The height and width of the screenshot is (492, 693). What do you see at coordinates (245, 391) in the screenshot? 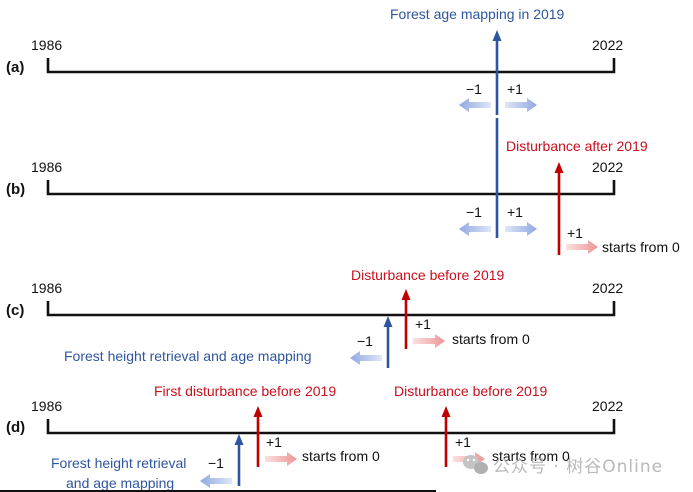
I see `first-disturbance-label: First disturbance before 2019` at bounding box center [245, 391].